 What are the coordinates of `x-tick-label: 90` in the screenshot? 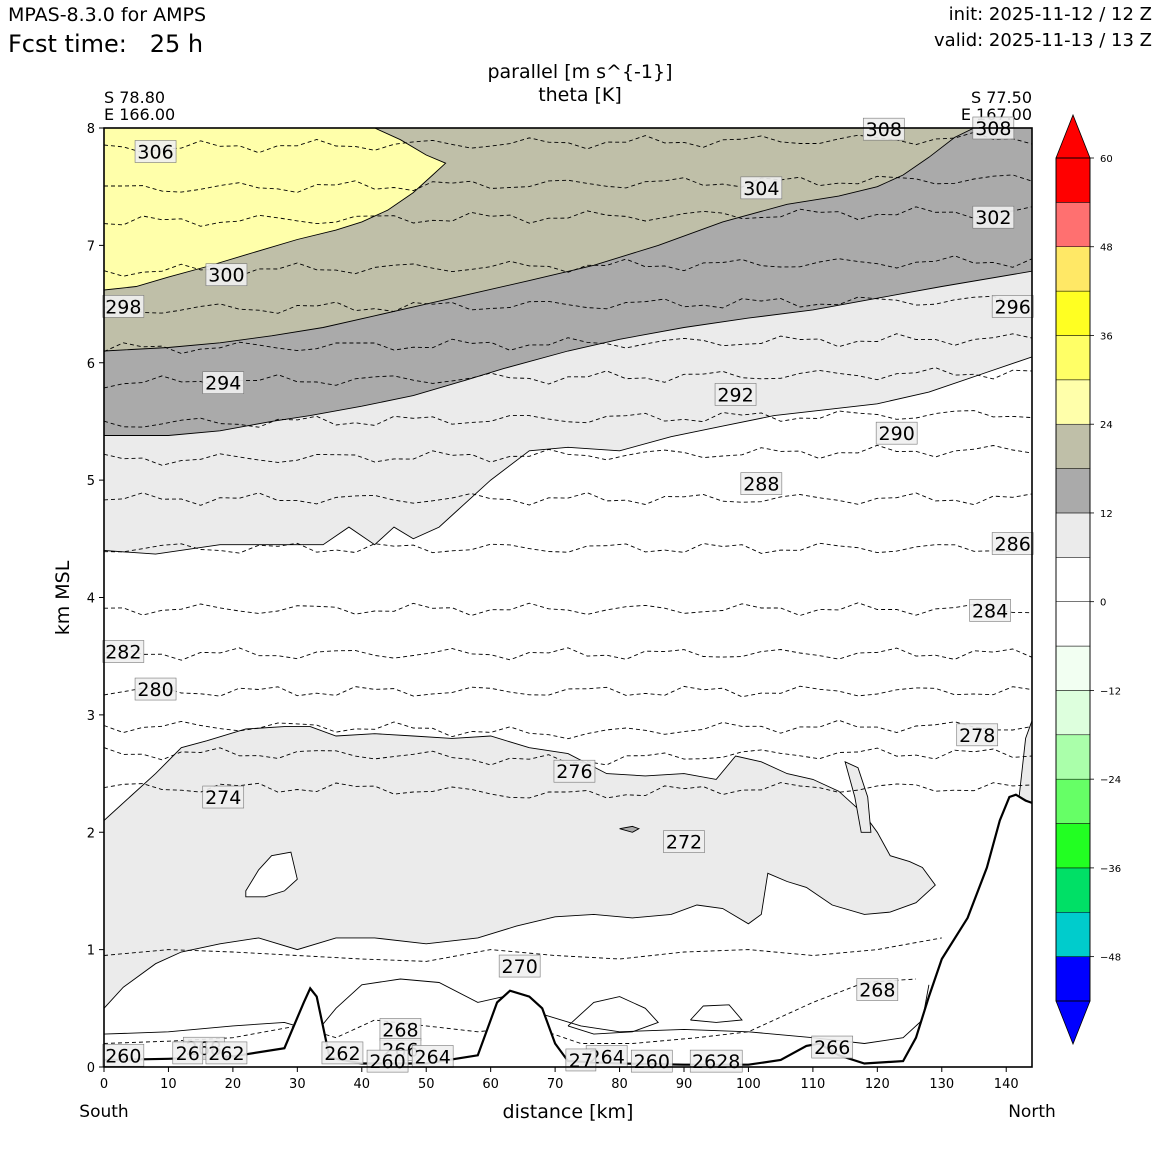 It's located at (684, 1084).